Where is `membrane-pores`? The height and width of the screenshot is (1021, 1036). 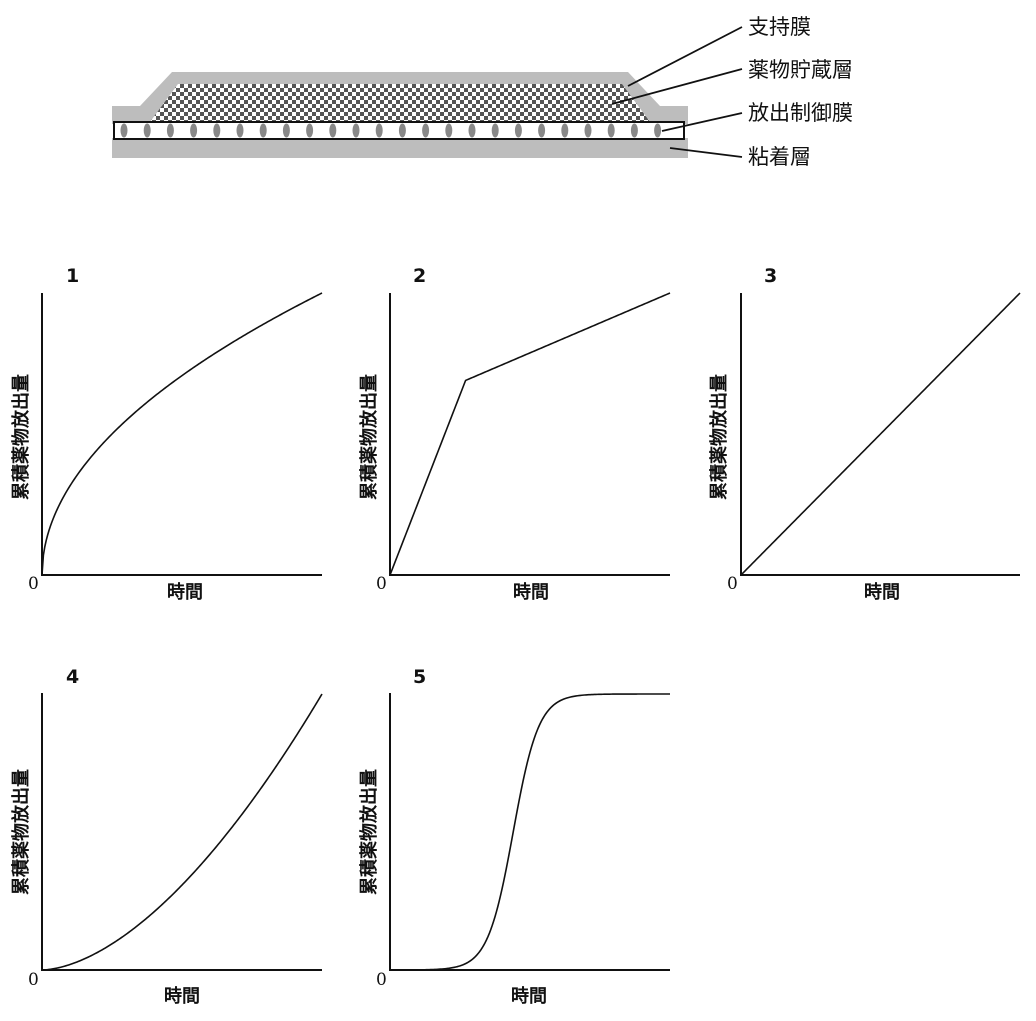
membrane-pores is located at coordinates (391, 130).